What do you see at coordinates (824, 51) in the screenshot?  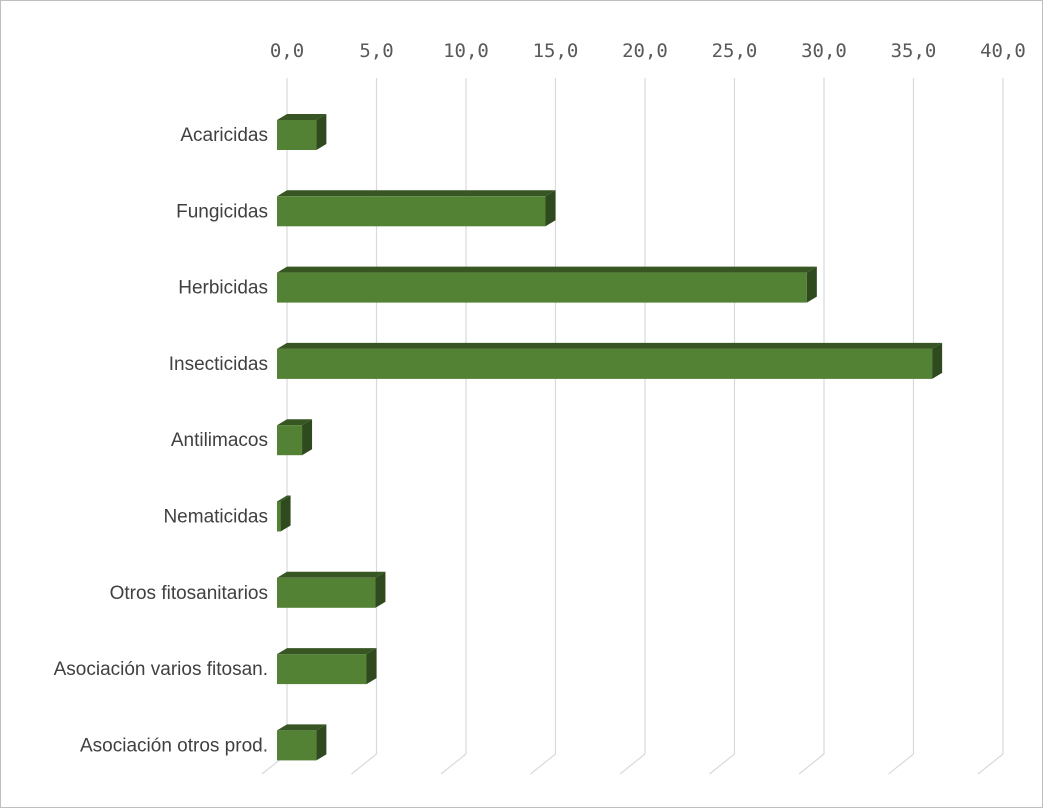 I see `x-tick-label: 30,0` at bounding box center [824, 51].